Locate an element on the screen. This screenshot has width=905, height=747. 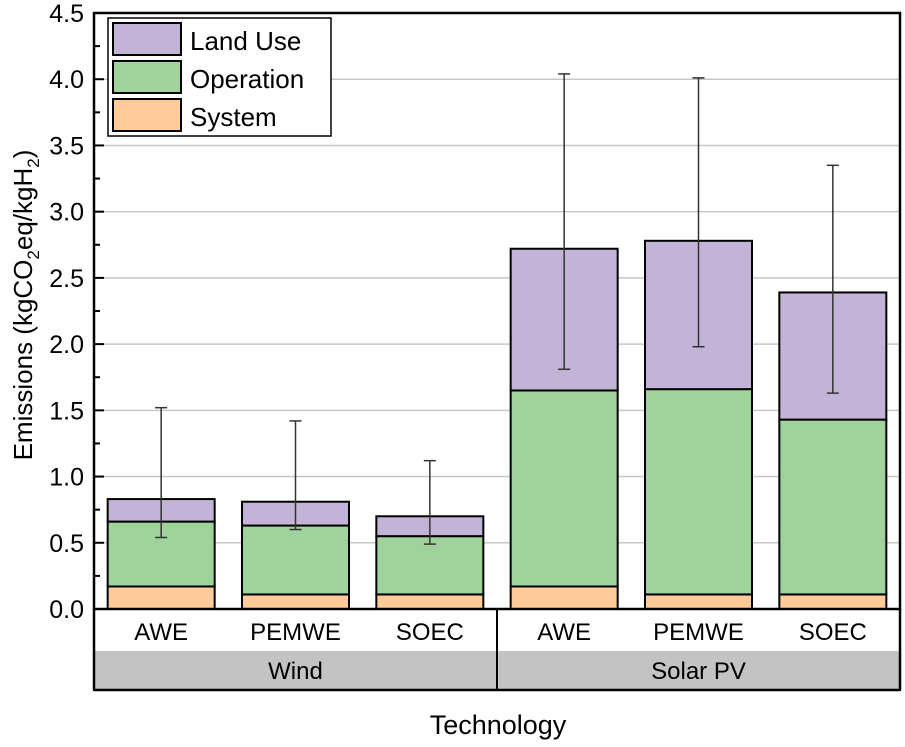
group-label: Wind is located at coordinates (295, 671).